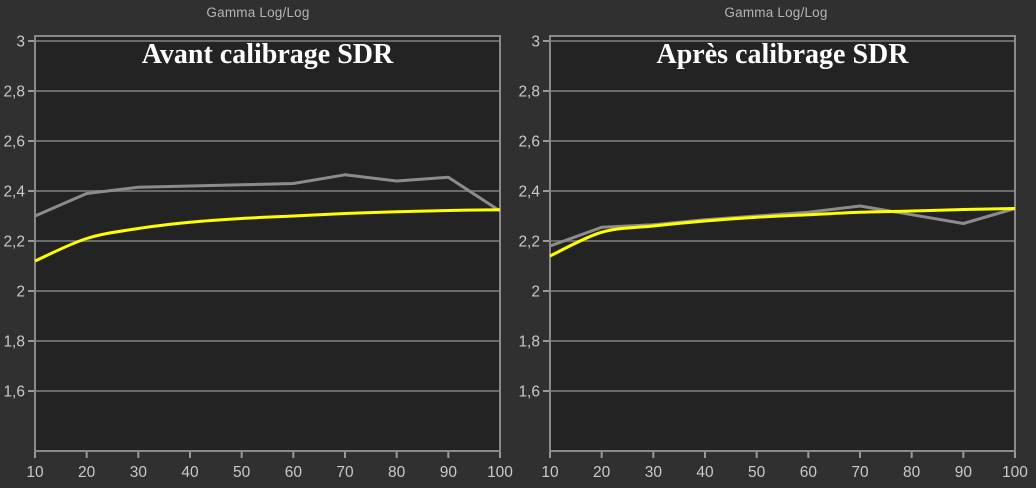  I want to click on plot-subtitle-after: Après calibrage SDR, so click(782, 54).